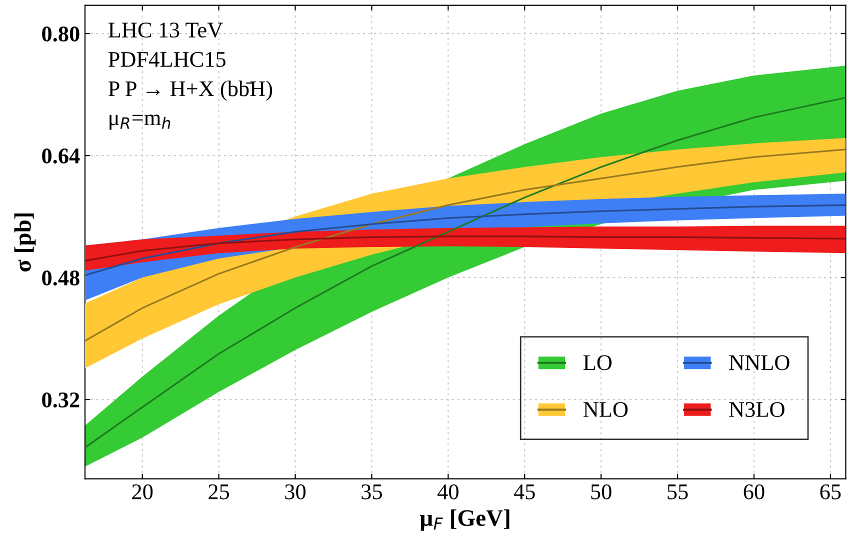  Describe the element at coordinates (524, 492) in the screenshot. I see `x-tick-label: 45` at that location.